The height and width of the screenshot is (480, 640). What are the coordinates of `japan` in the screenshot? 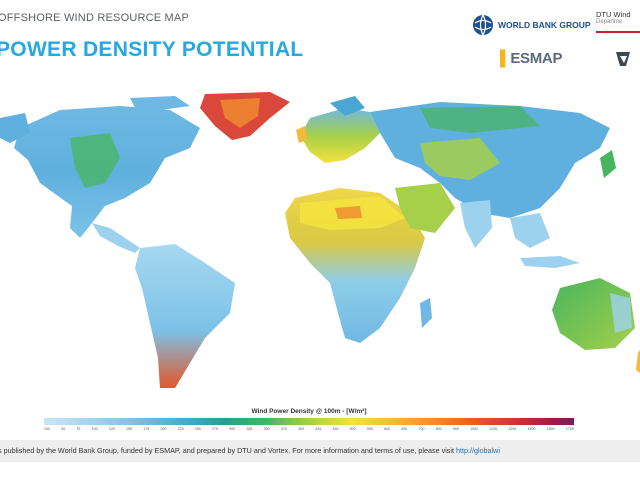 It's located at (608, 164).